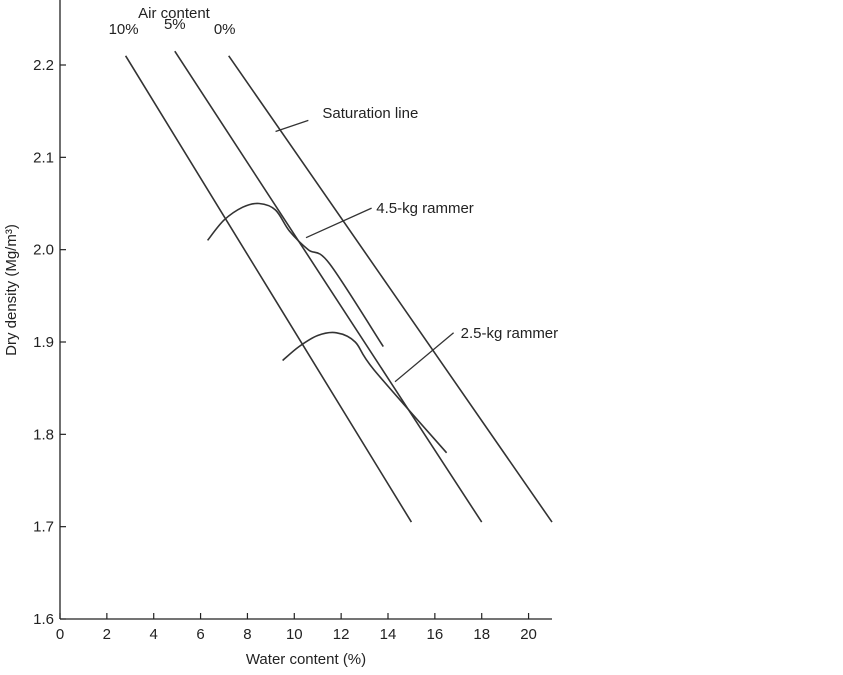 The width and height of the screenshot is (843, 675). Describe the element at coordinates (225, 29) in the screenshot. I see `air-content-label: 0%` at that location.